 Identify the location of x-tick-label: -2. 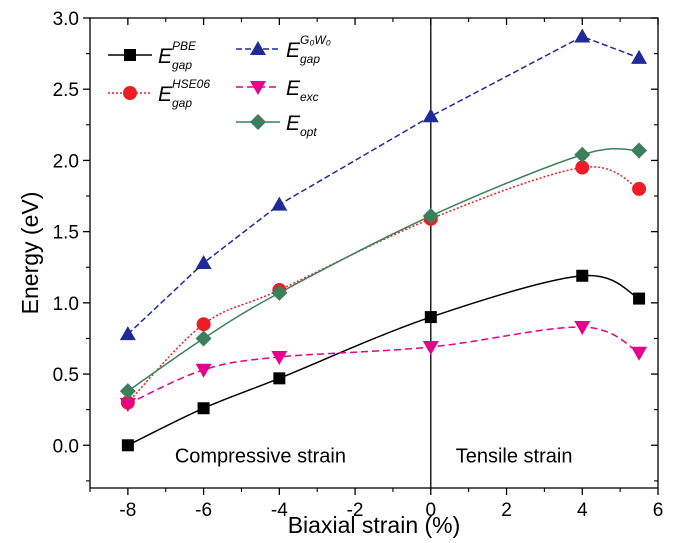
(355, 510).